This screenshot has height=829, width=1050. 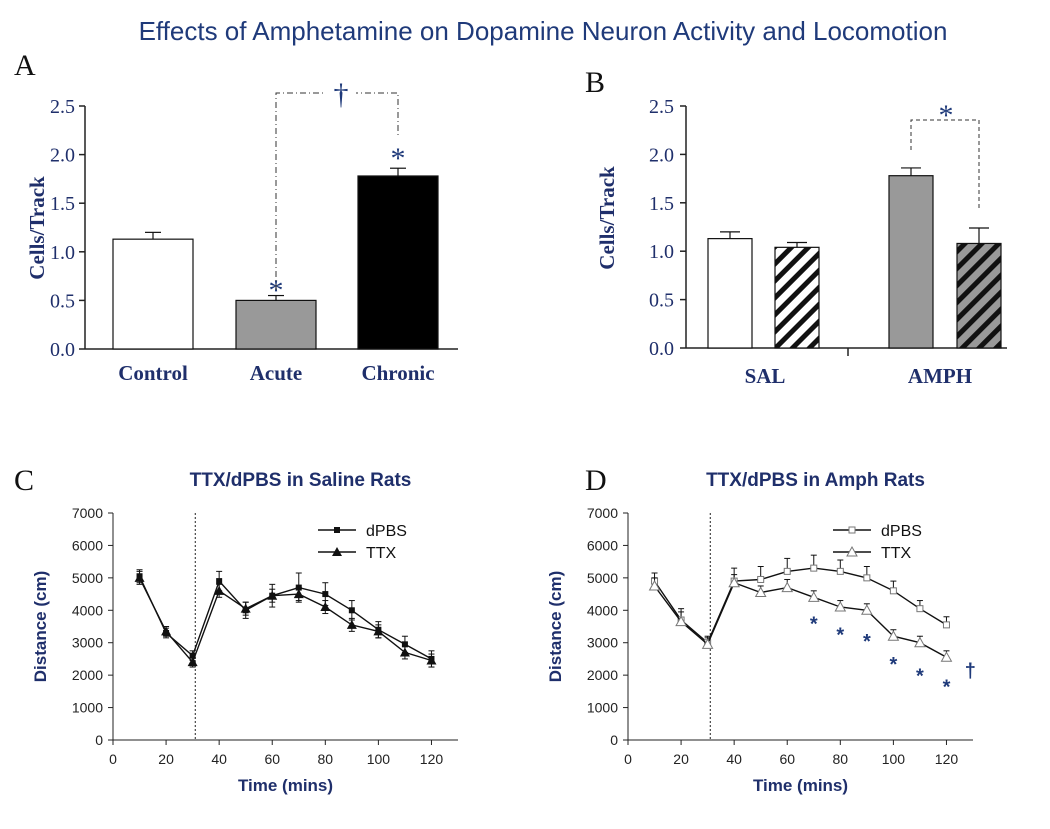 I want to click on x-tick-label: 0, so click(x=628, y=759).